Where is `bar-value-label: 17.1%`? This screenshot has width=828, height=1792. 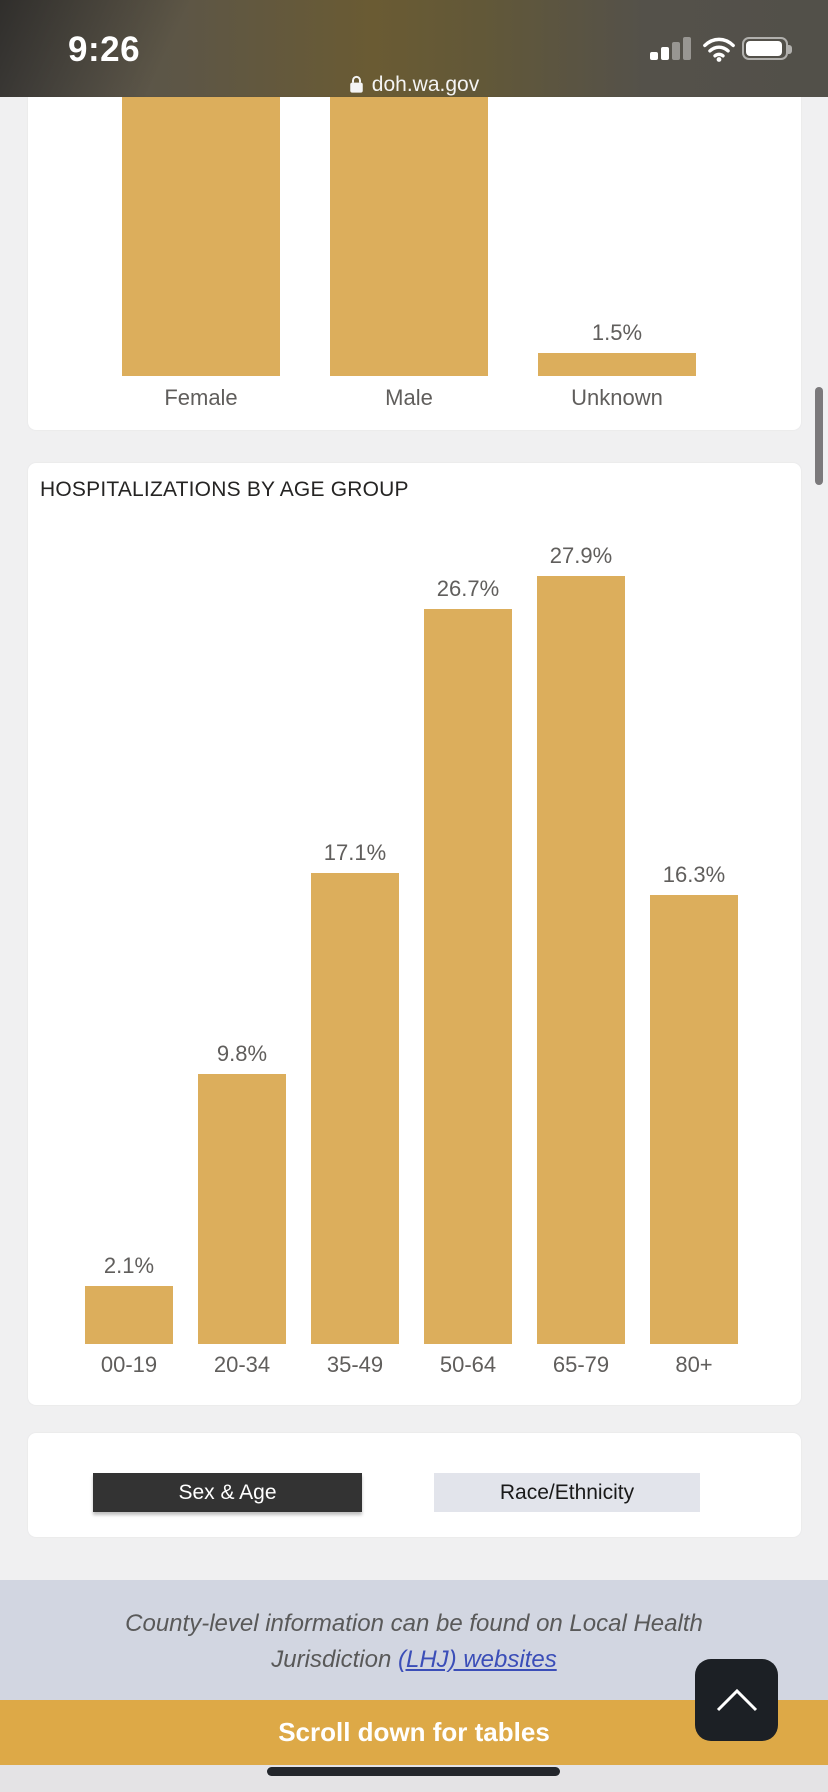
bar-value-label: 17.1% is located at coordinates (355, 852).